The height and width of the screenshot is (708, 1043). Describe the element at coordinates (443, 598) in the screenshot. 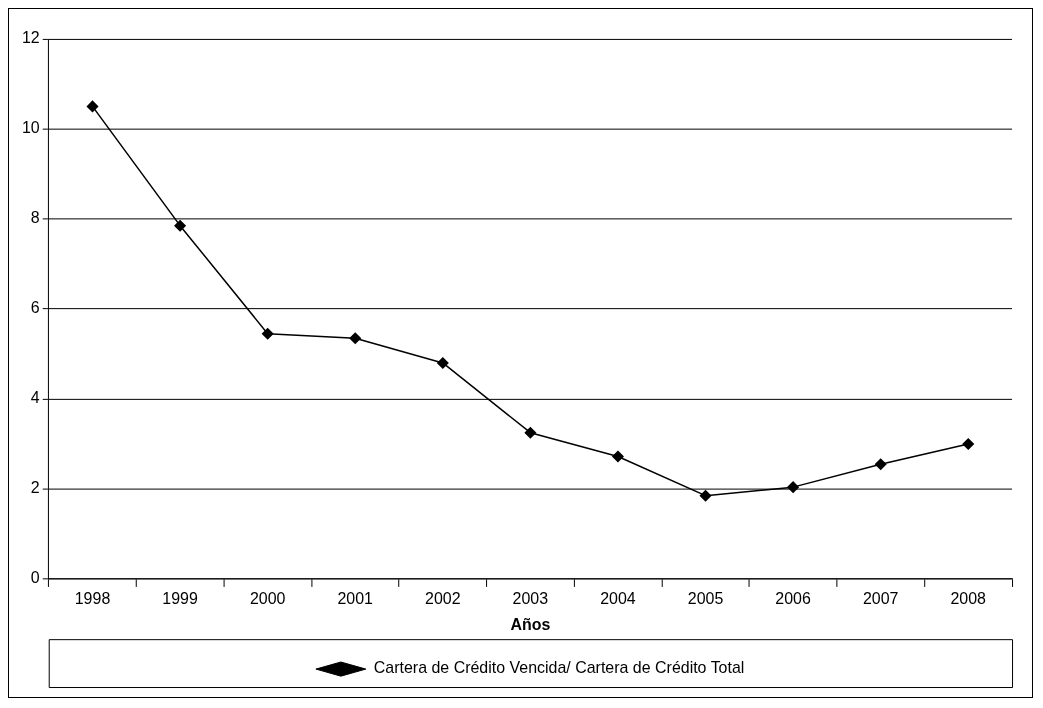

I see `x-tick-label: 2002` at that location.